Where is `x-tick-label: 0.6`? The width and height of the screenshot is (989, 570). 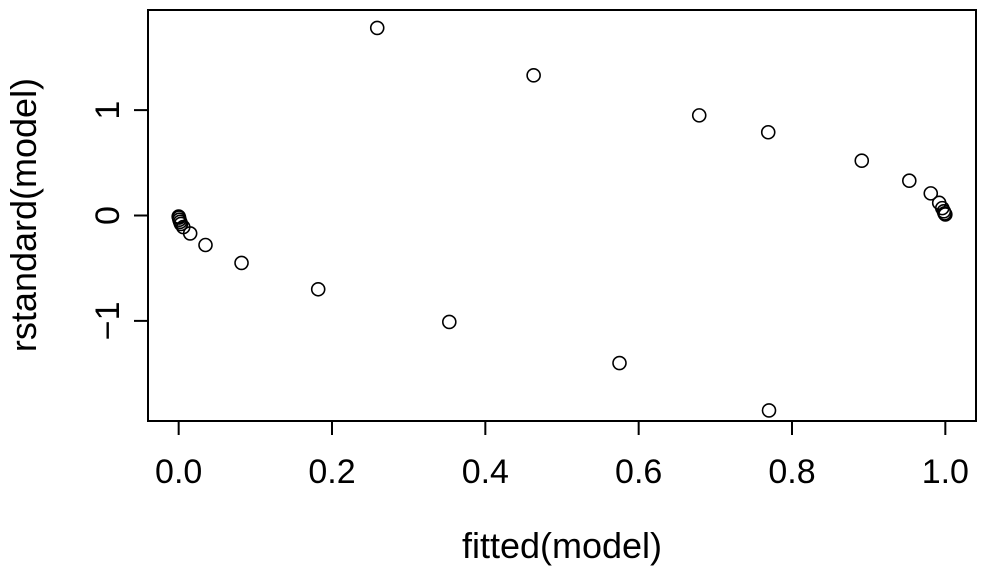 x-tick-label: 0.6 is located at coordinates (638, 472).